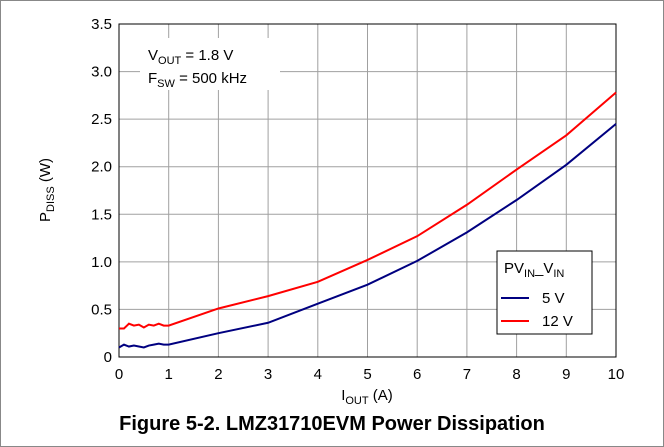 Image resolution: width=664 pixels, height=447 pixels. What do you see at coordinates (166, 84) in the screenshot?
I see `annotation-part: SW` at bounding box center [166, 84].